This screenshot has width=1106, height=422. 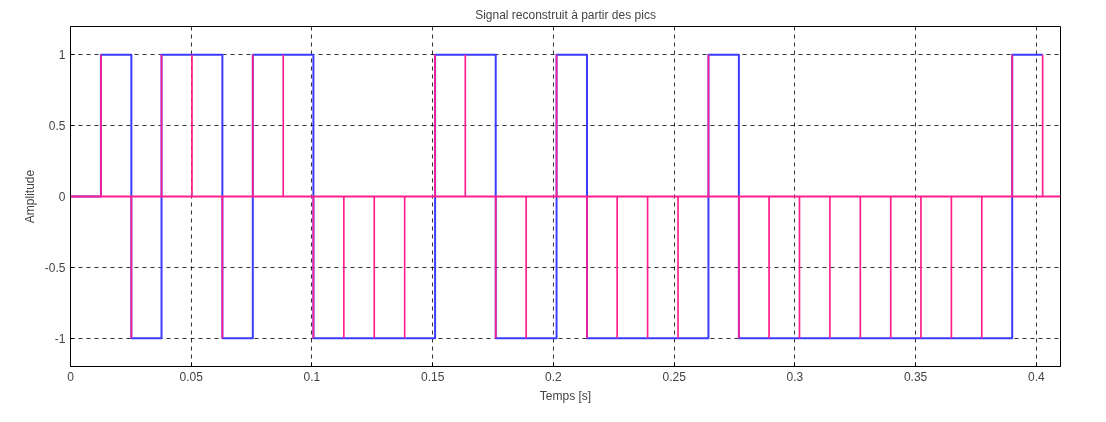 I want to click on x-axis-title: Temps [s], so click(x=565, y=395).